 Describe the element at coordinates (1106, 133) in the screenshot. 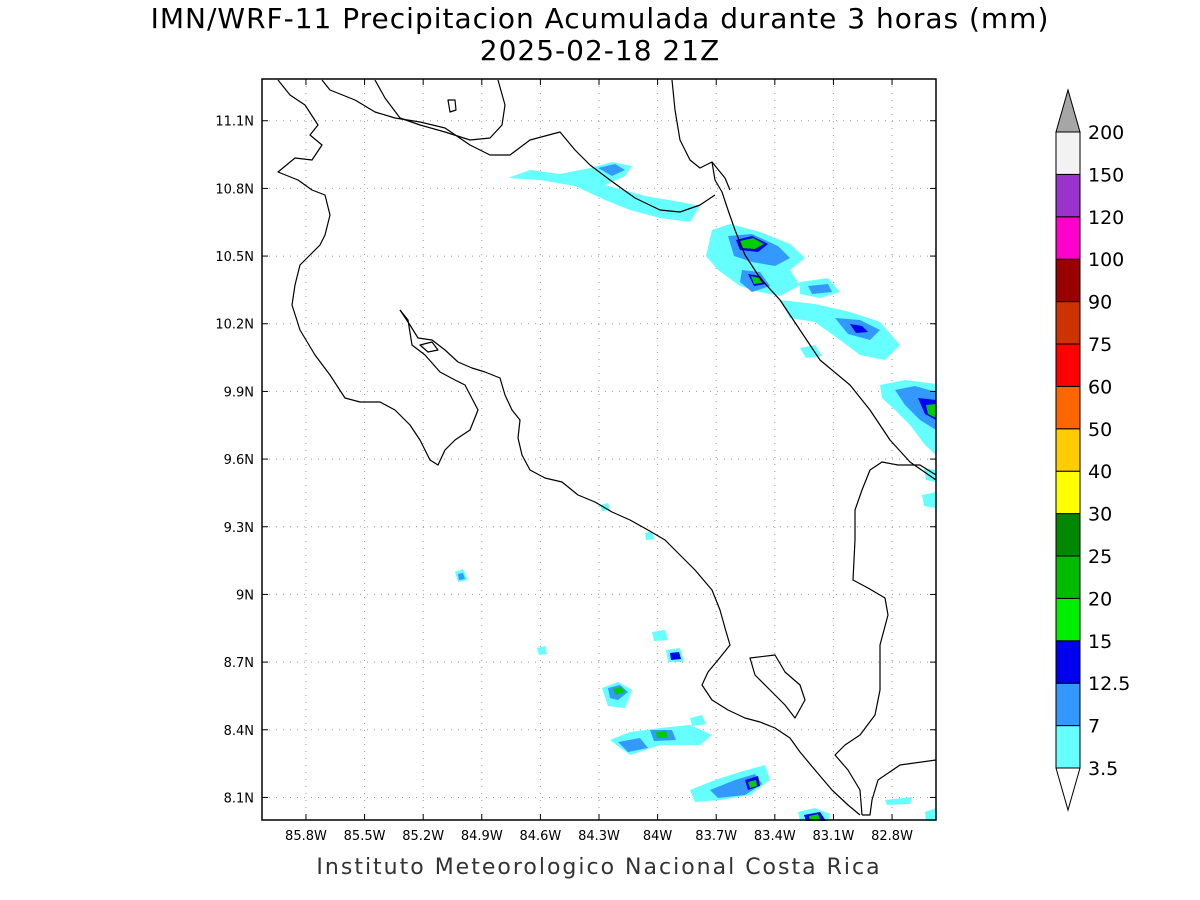

I see `legend-label: 200` at that location.